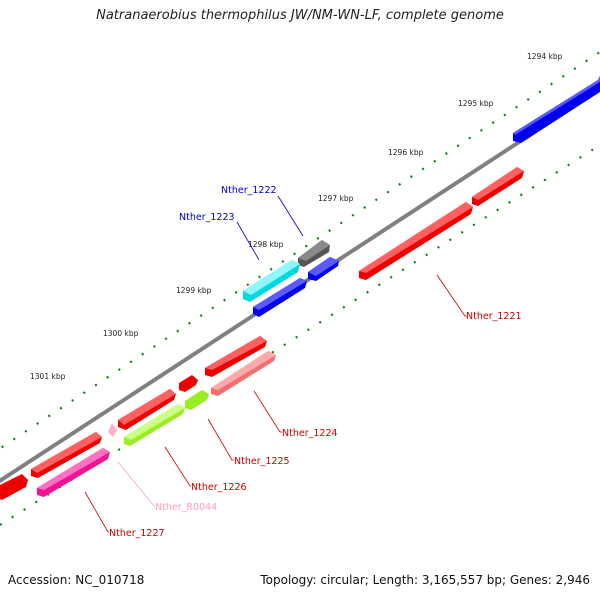  I want to click on gene-blue-1294-shade, so click(556, 105).